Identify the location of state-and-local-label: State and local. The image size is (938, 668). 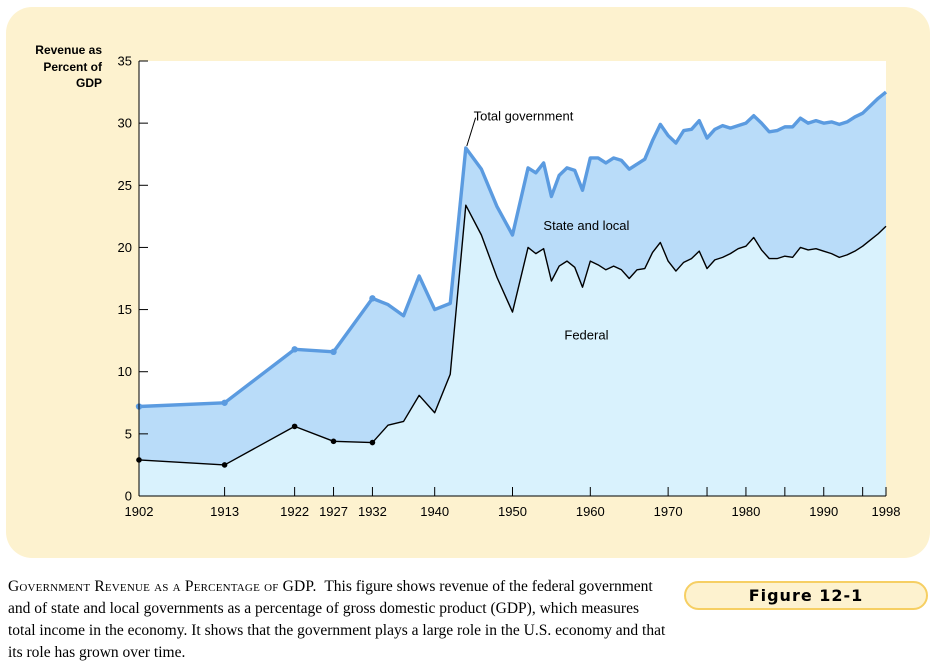
(586, 225).